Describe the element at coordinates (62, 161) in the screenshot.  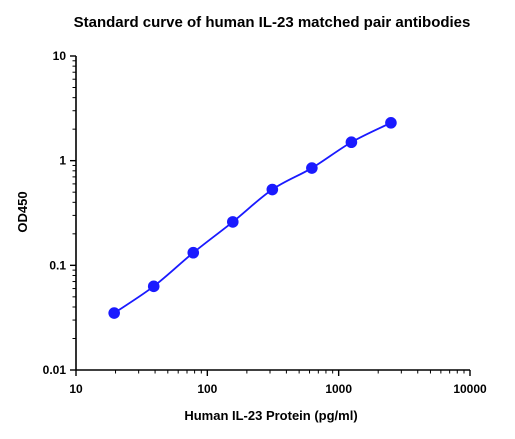
I see `y-tick-label: 1` at that location.